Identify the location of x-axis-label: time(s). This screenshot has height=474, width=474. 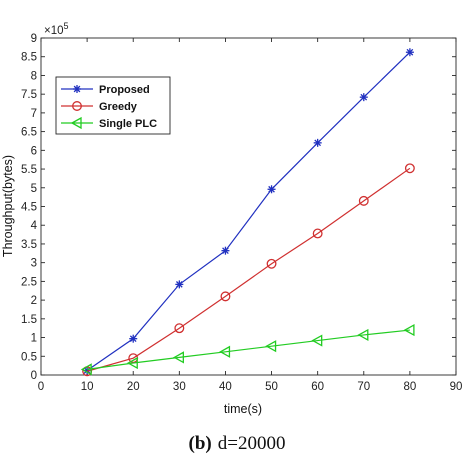
(243, 409).